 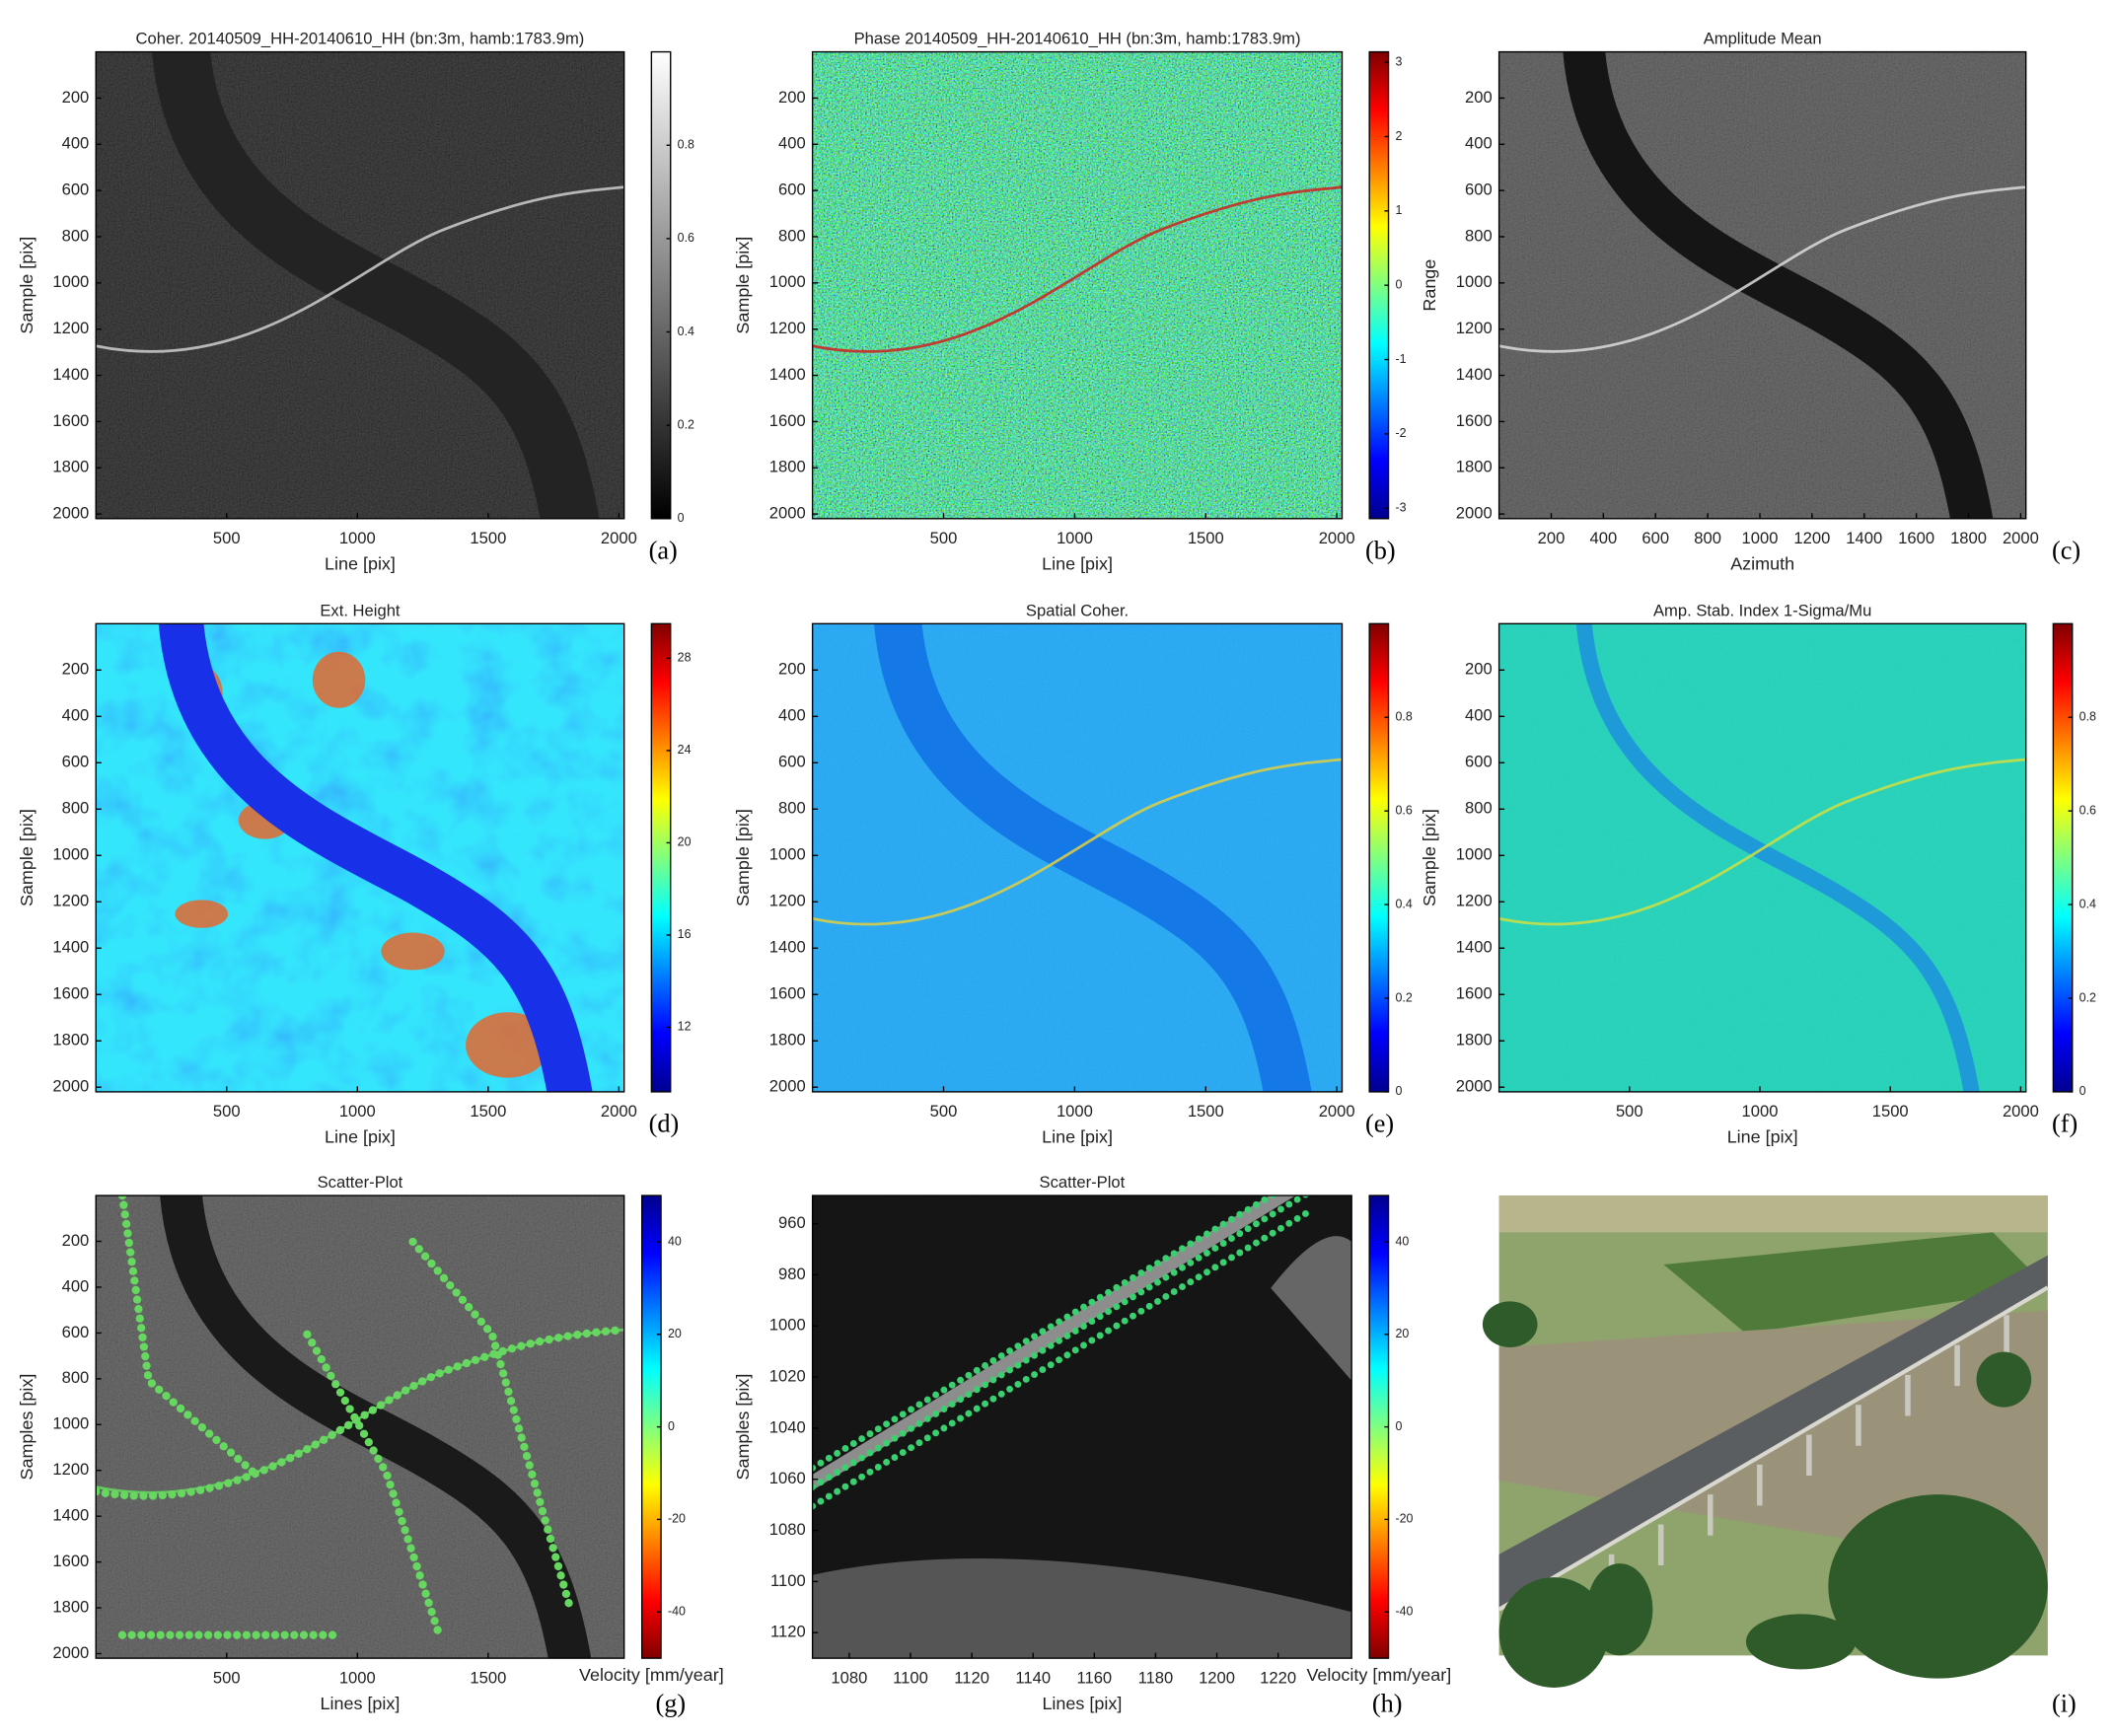 I want to click on y-axis-label: Samples [pix], so click(x=26, y=1427).